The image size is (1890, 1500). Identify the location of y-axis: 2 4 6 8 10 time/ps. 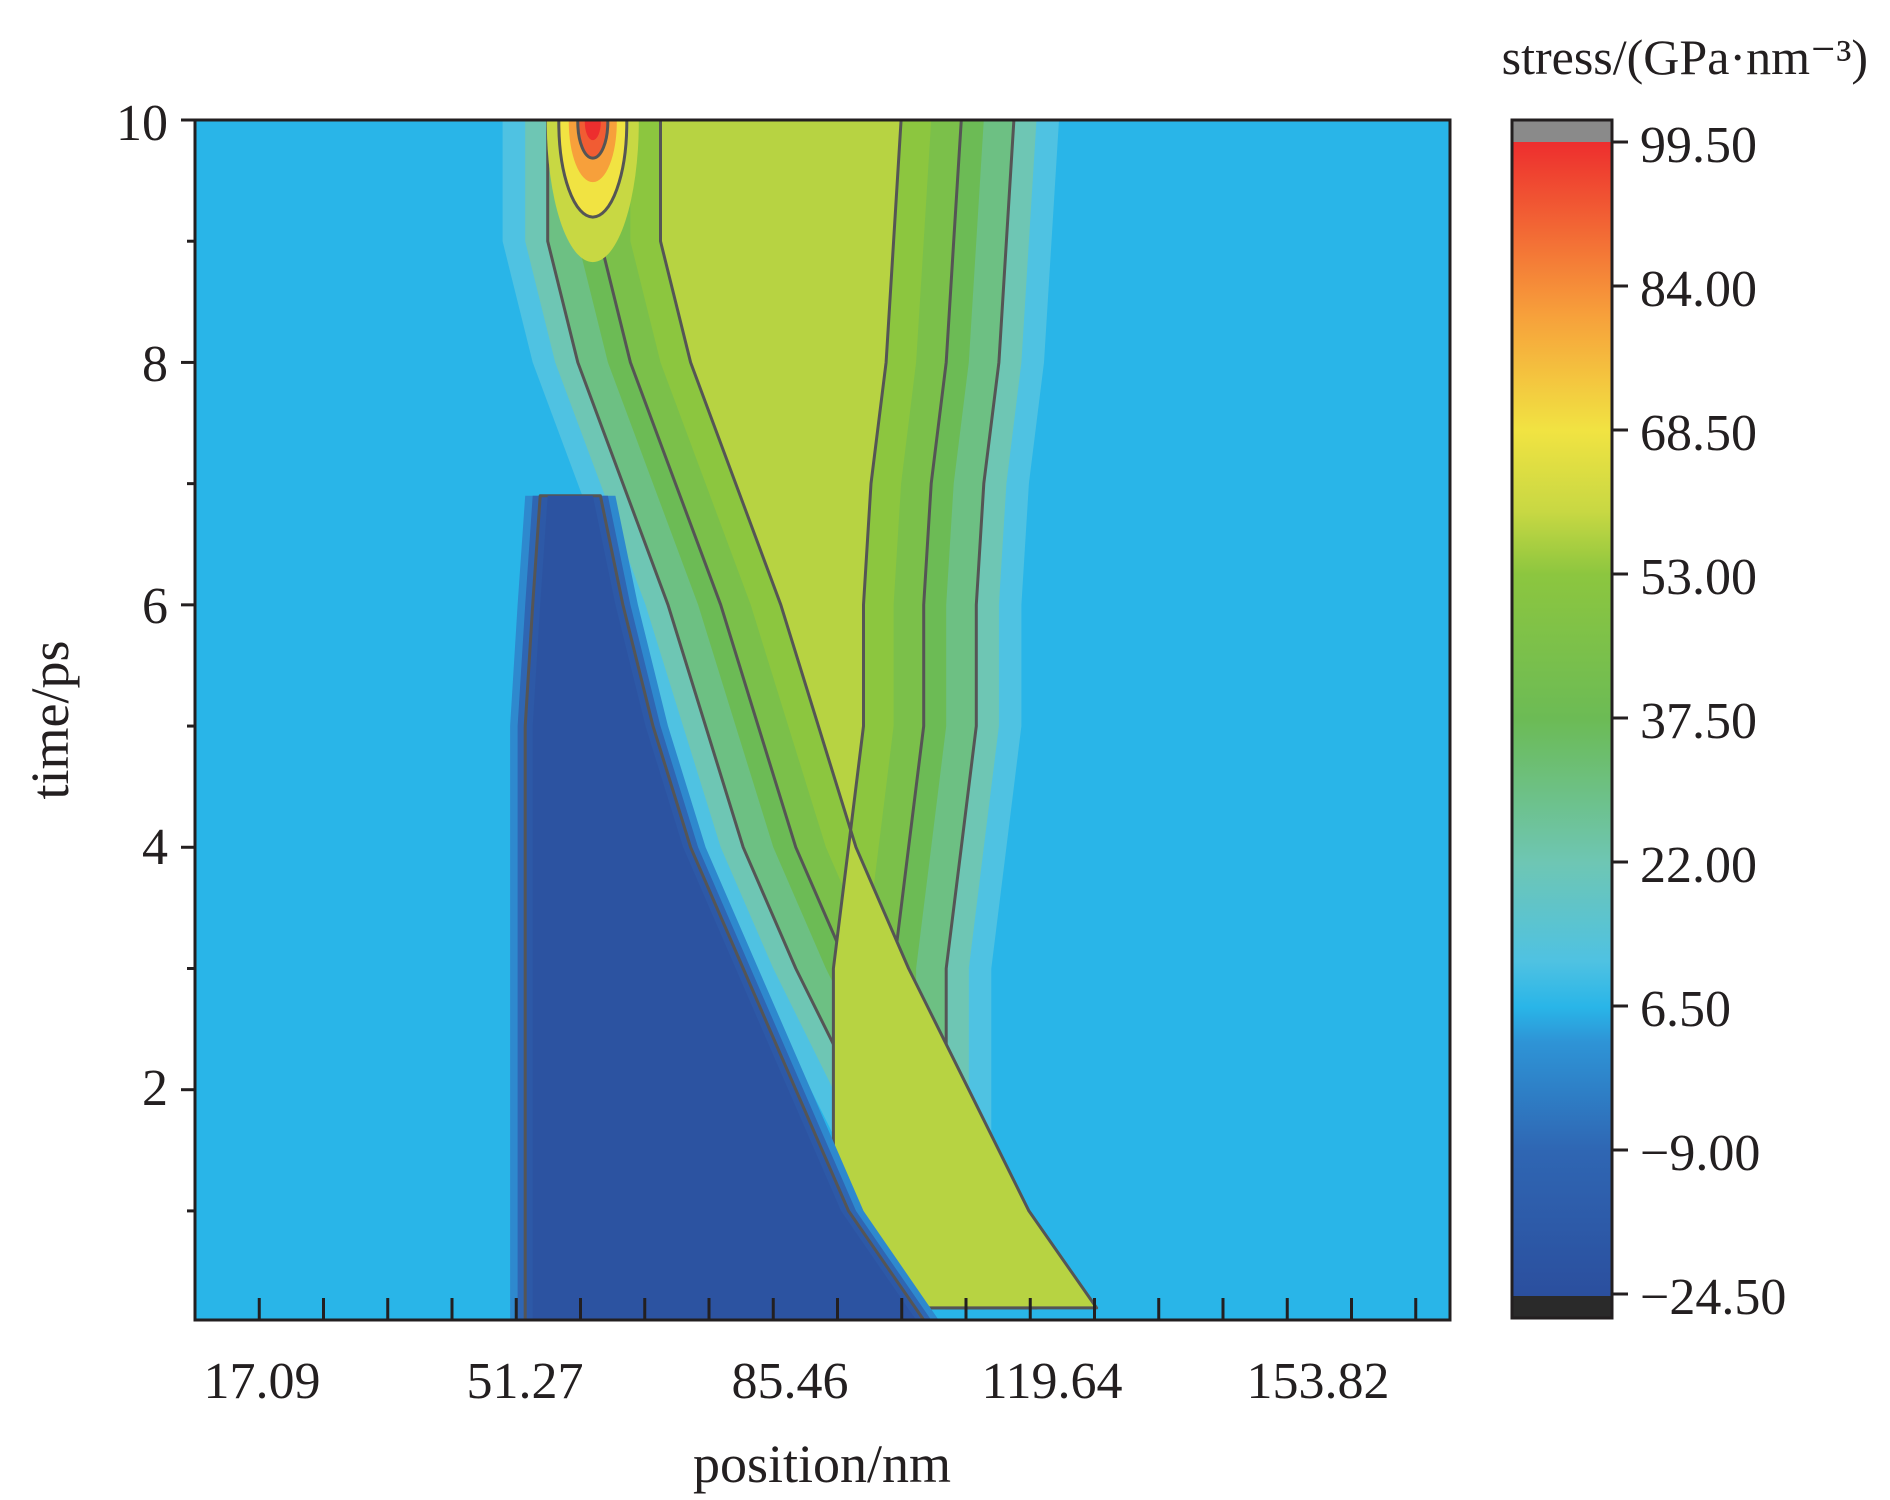
(107, 654).